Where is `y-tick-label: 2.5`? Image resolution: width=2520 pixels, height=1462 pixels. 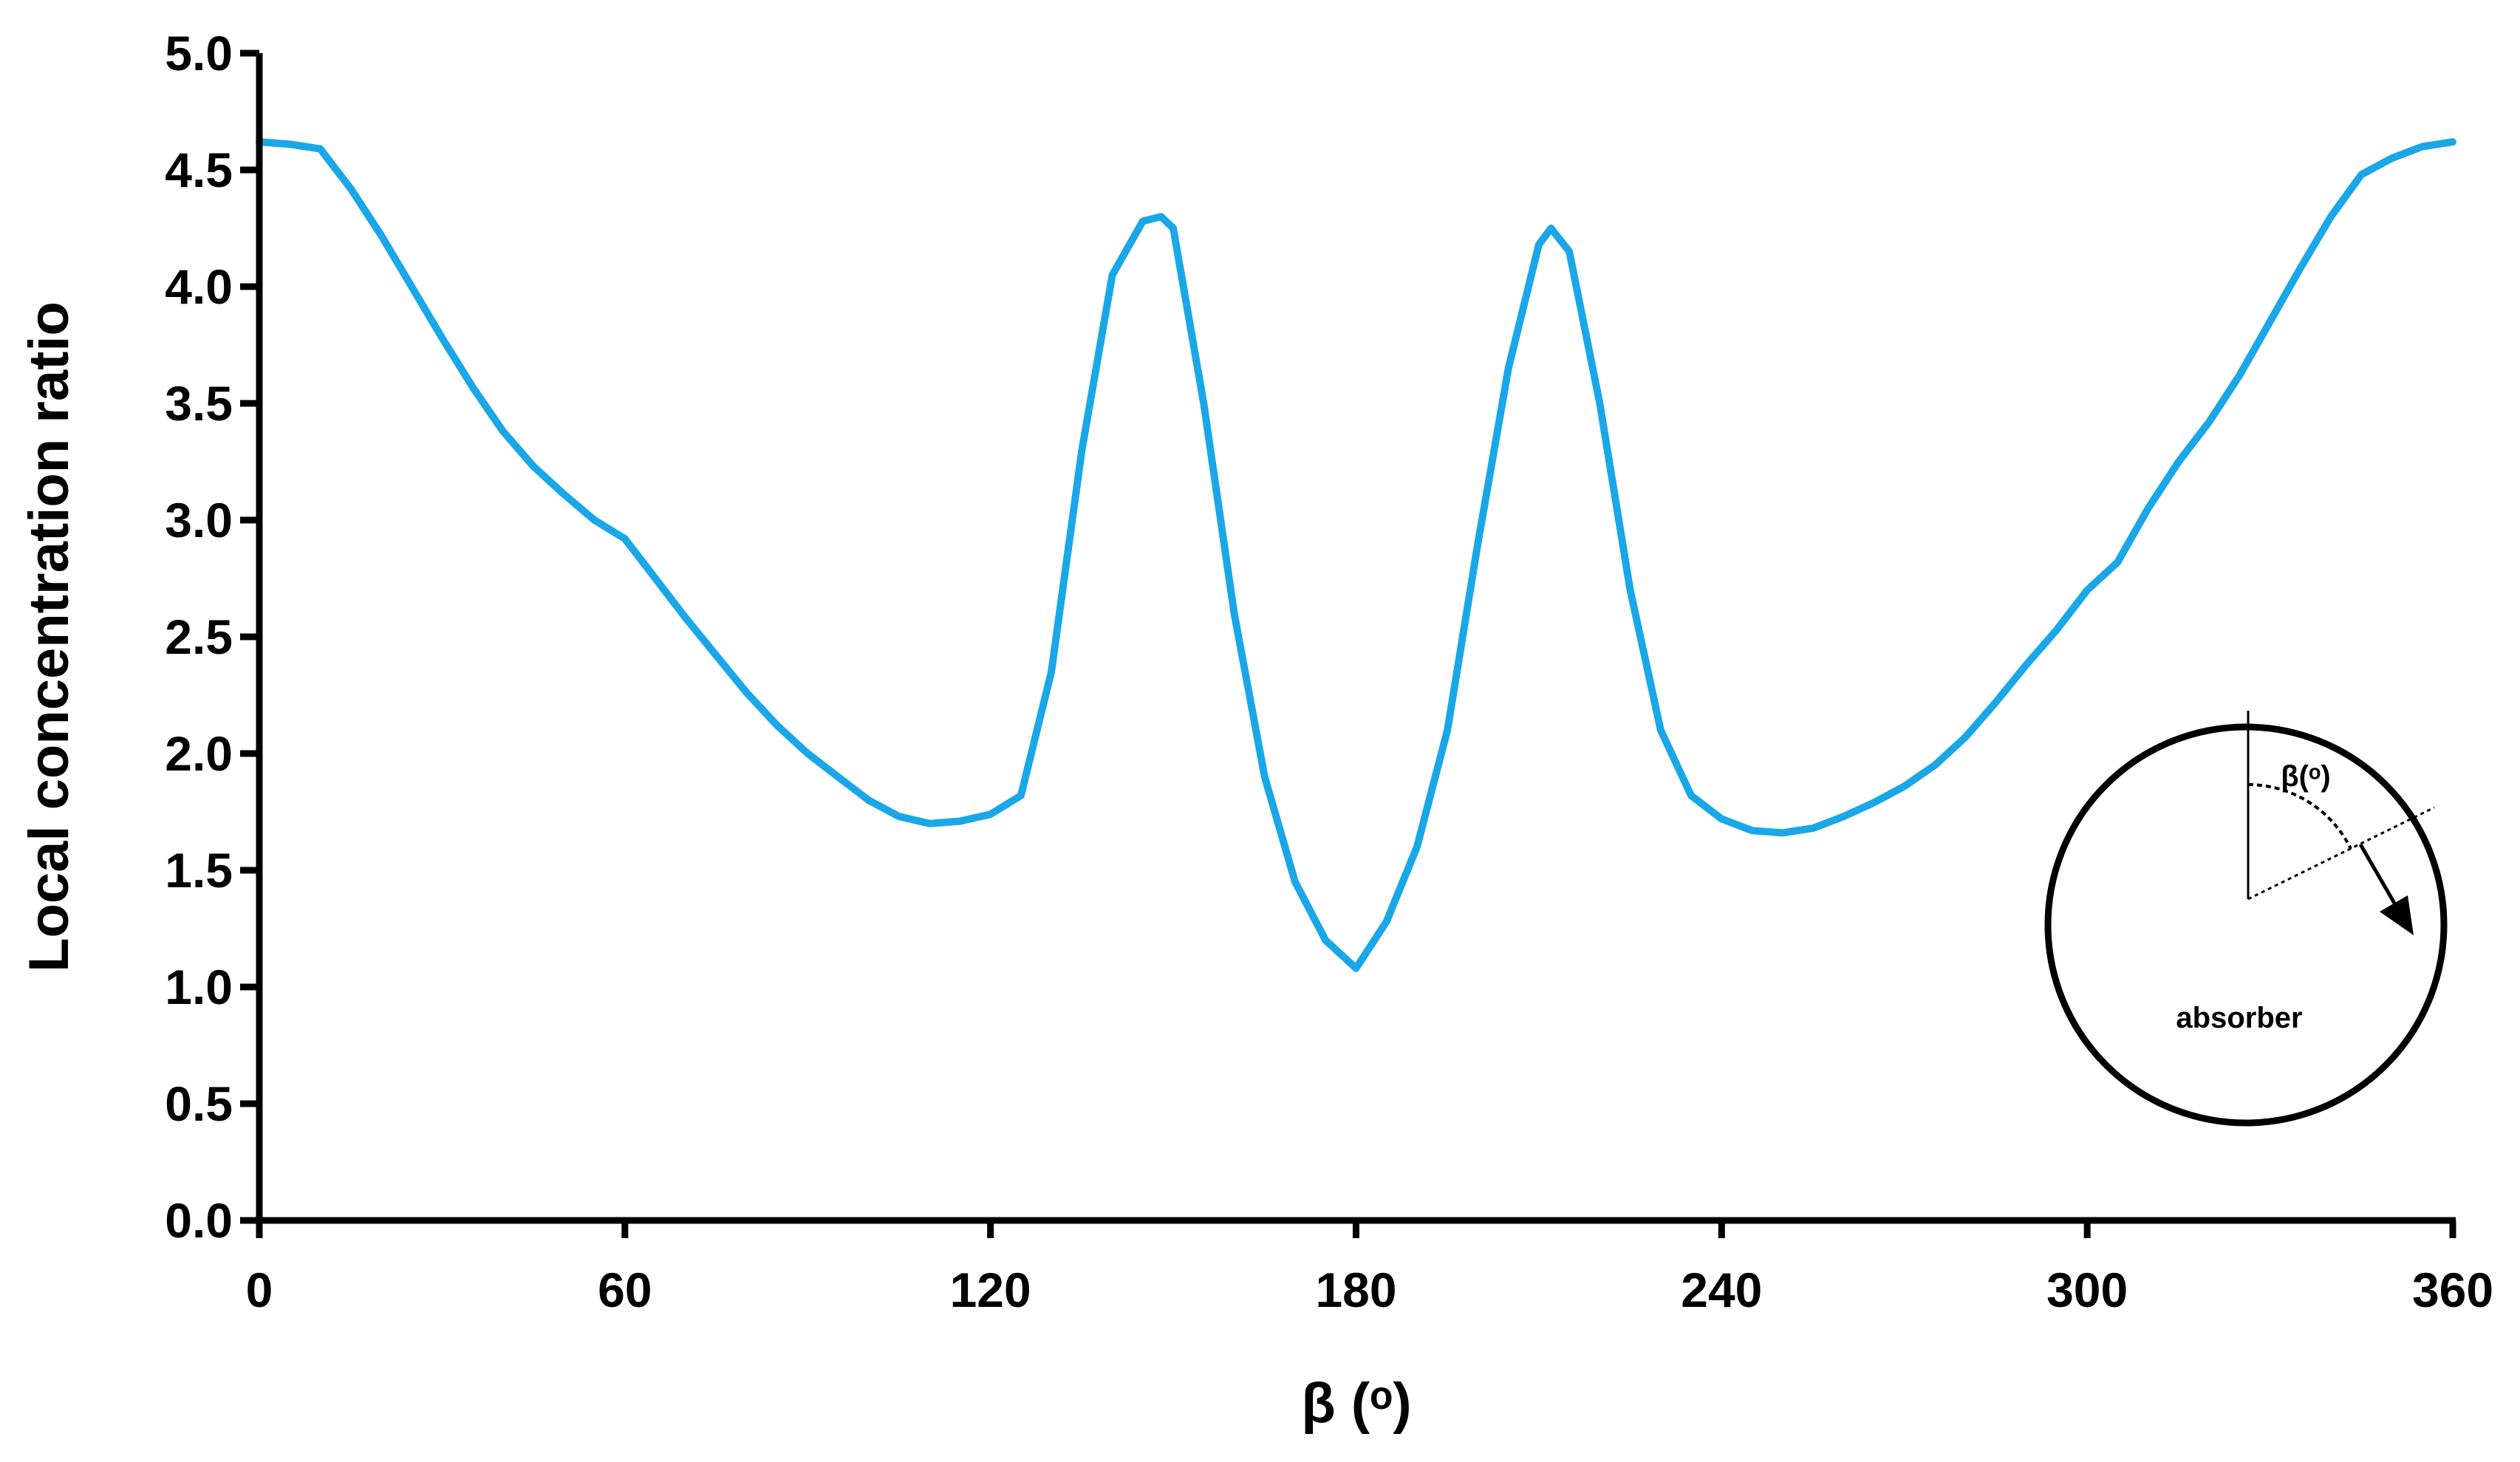
y-tick-label: 2.5 is located at coordinates (199, 636).